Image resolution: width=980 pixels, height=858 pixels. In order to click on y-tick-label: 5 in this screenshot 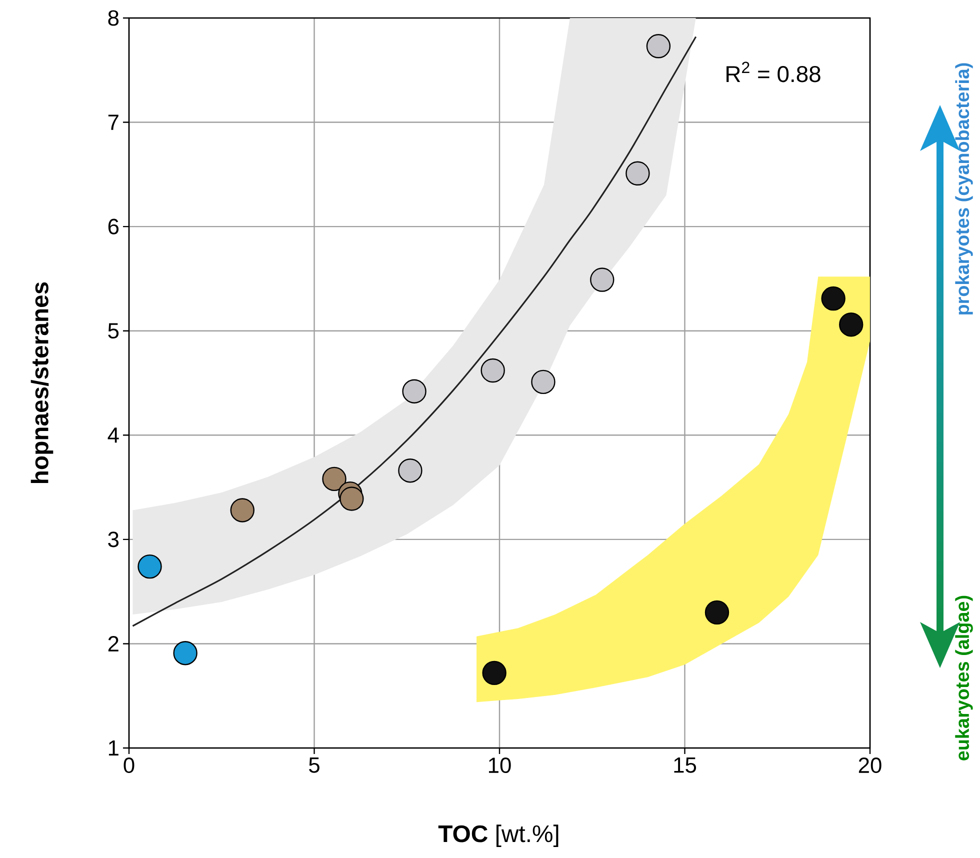, I will do `click(113, 331)`.